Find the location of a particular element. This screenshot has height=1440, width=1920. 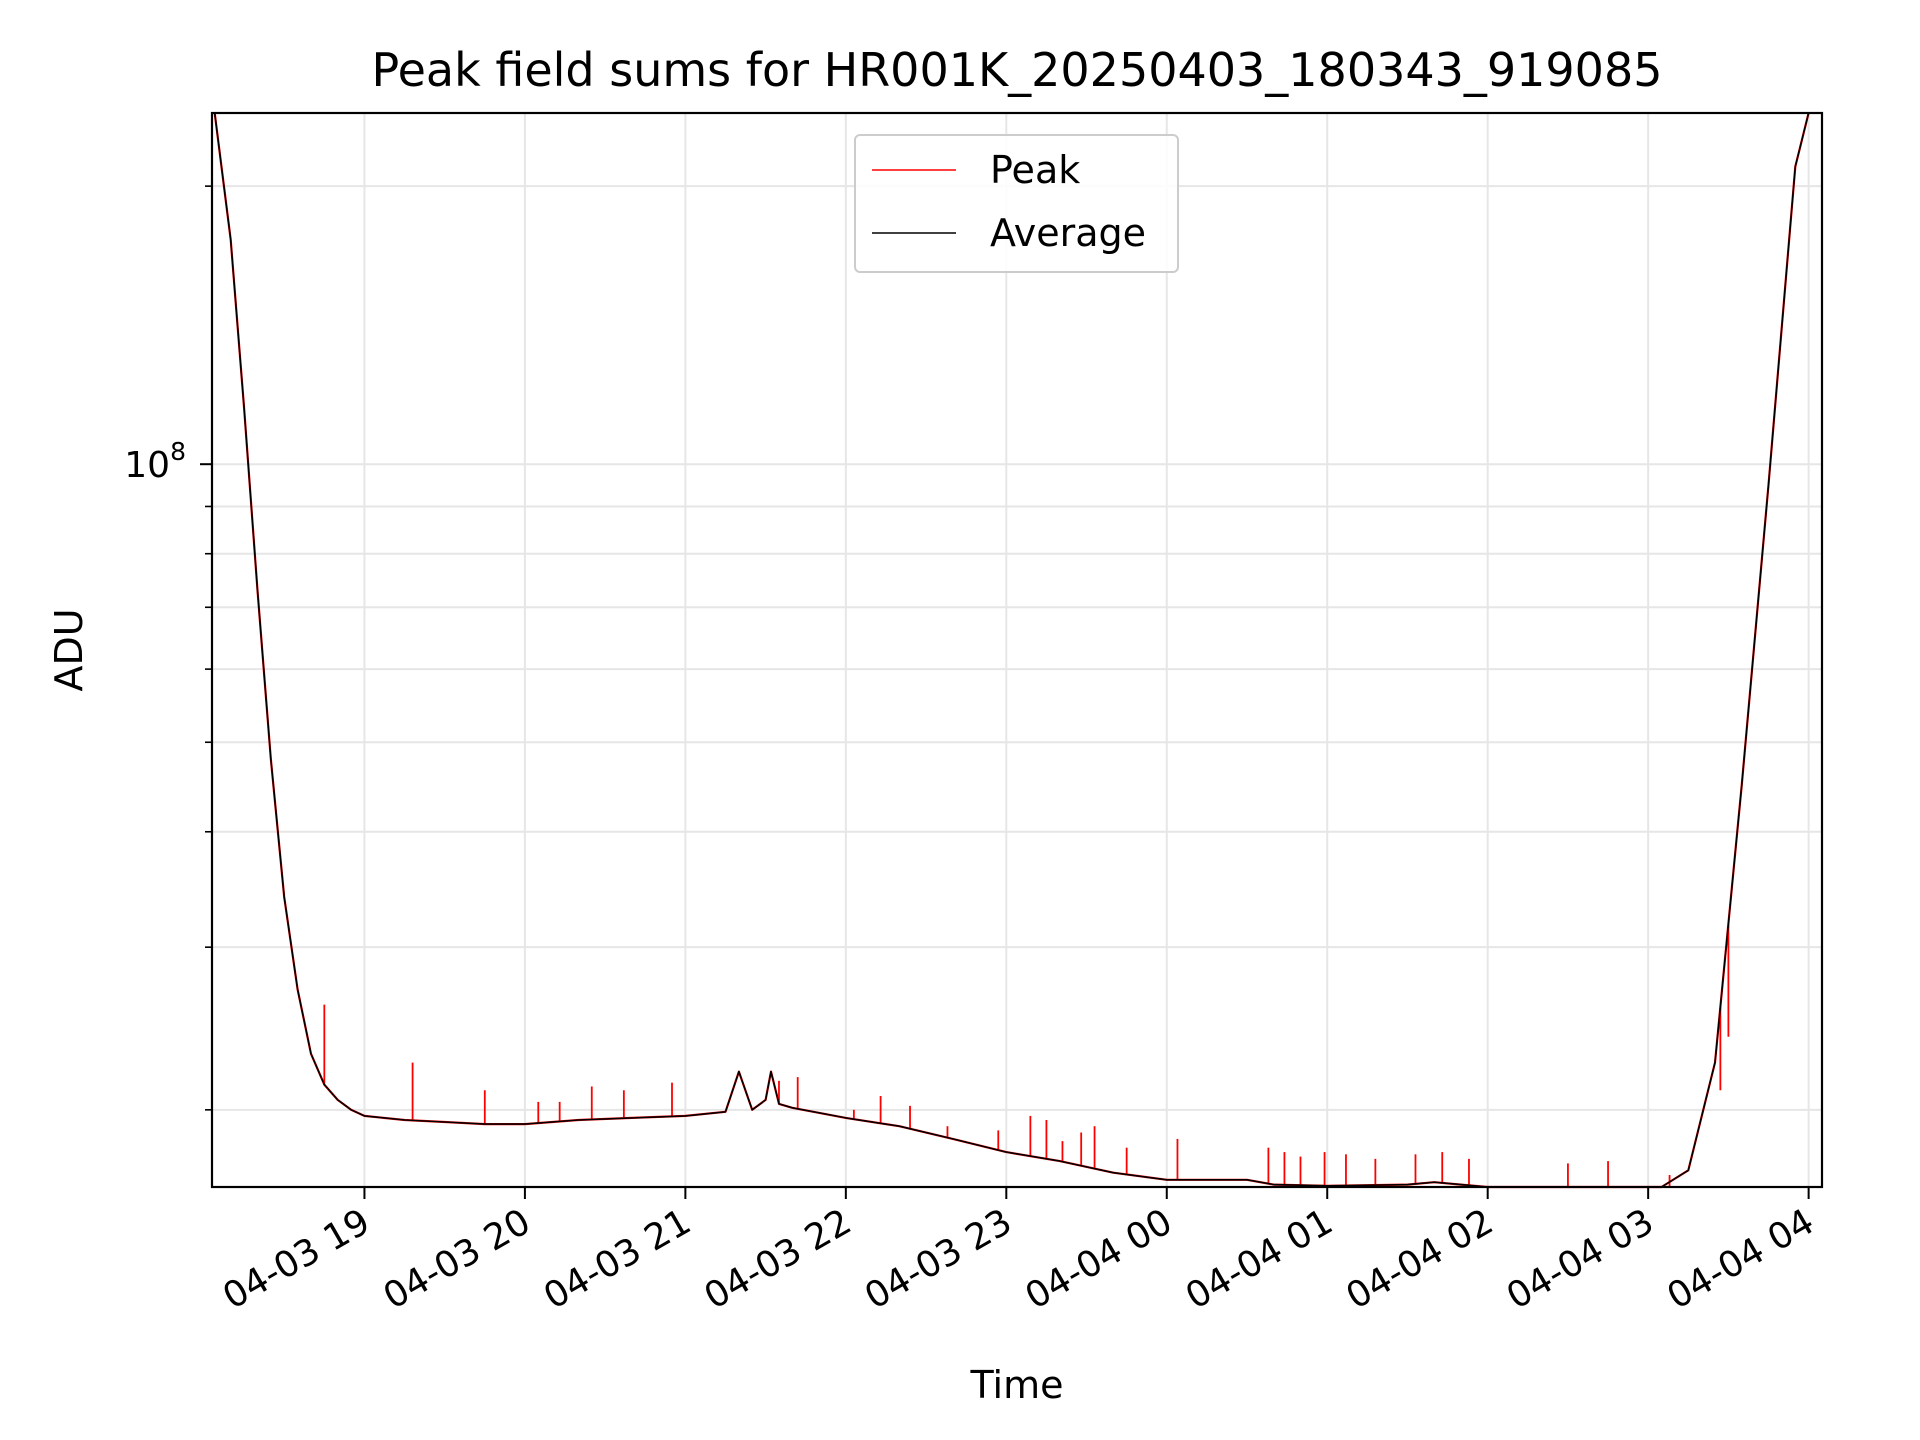

y-axis-label: ADU is located at coordinates (69, 649).